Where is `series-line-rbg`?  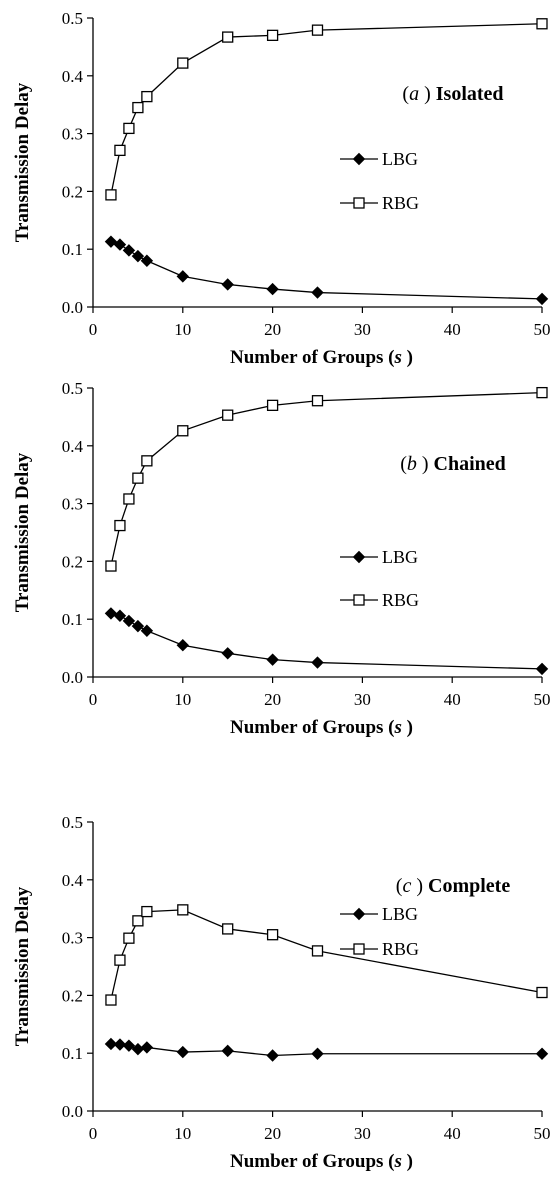
series-line-rbg is located at coordinates (326, 479).